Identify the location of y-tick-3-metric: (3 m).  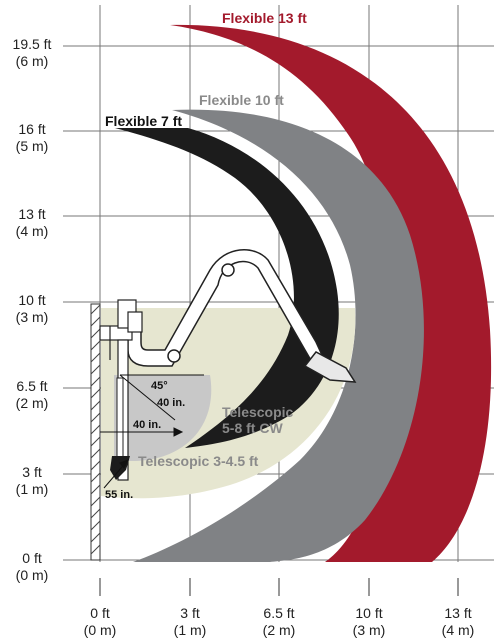
(32, 317).